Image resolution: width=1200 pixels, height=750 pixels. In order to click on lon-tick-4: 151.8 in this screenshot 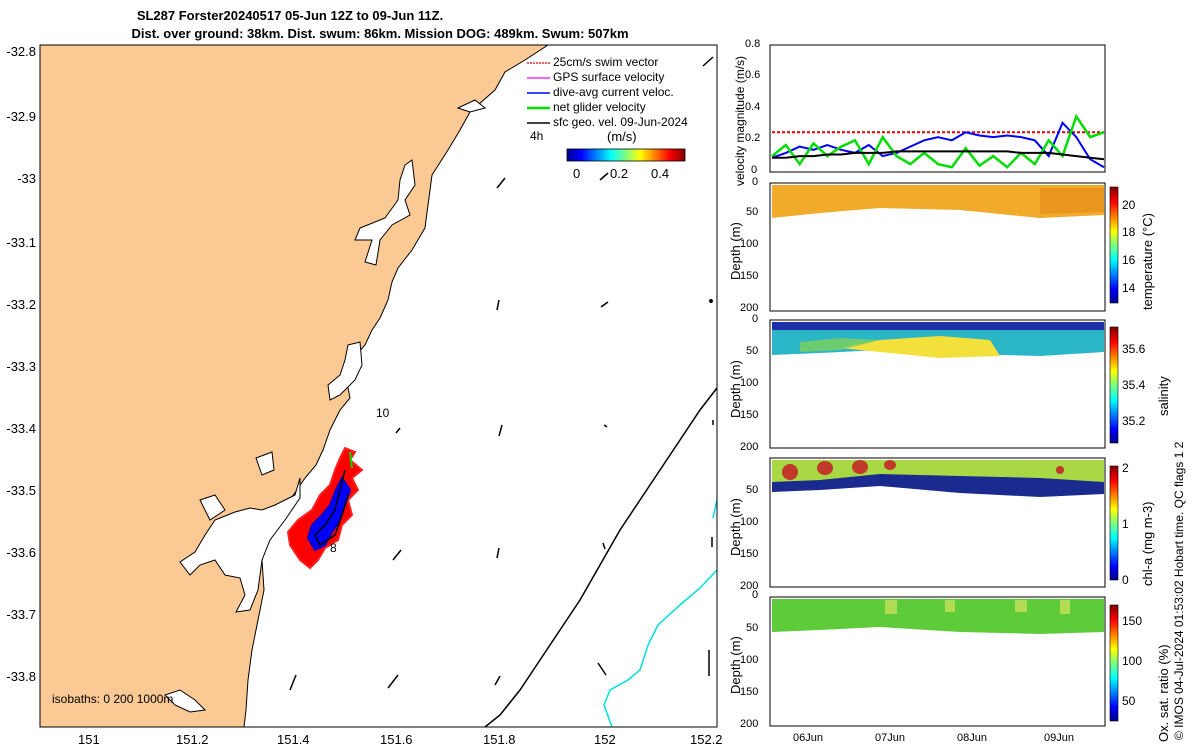, I will do `click(499, 739)`.